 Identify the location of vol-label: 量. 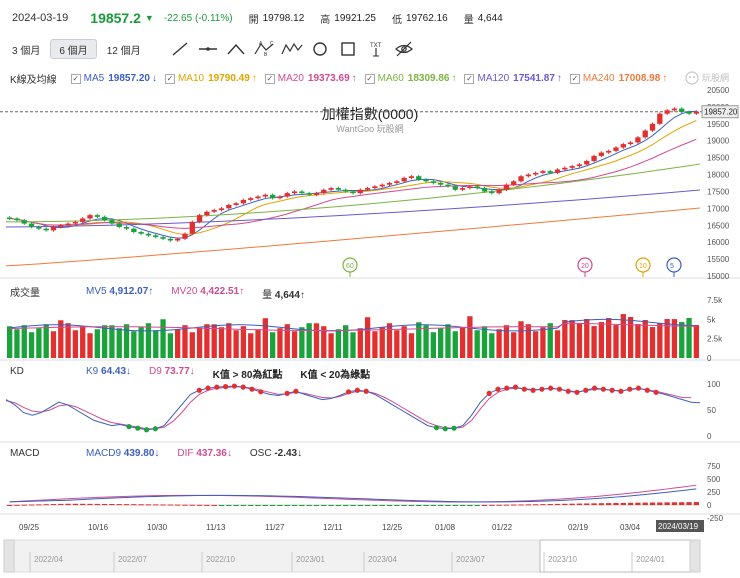
(267, 295).